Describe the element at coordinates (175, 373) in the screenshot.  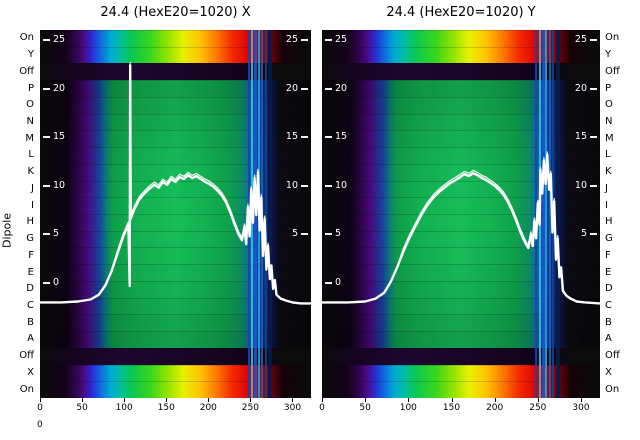
I see `heatmap-row-x` at that location.